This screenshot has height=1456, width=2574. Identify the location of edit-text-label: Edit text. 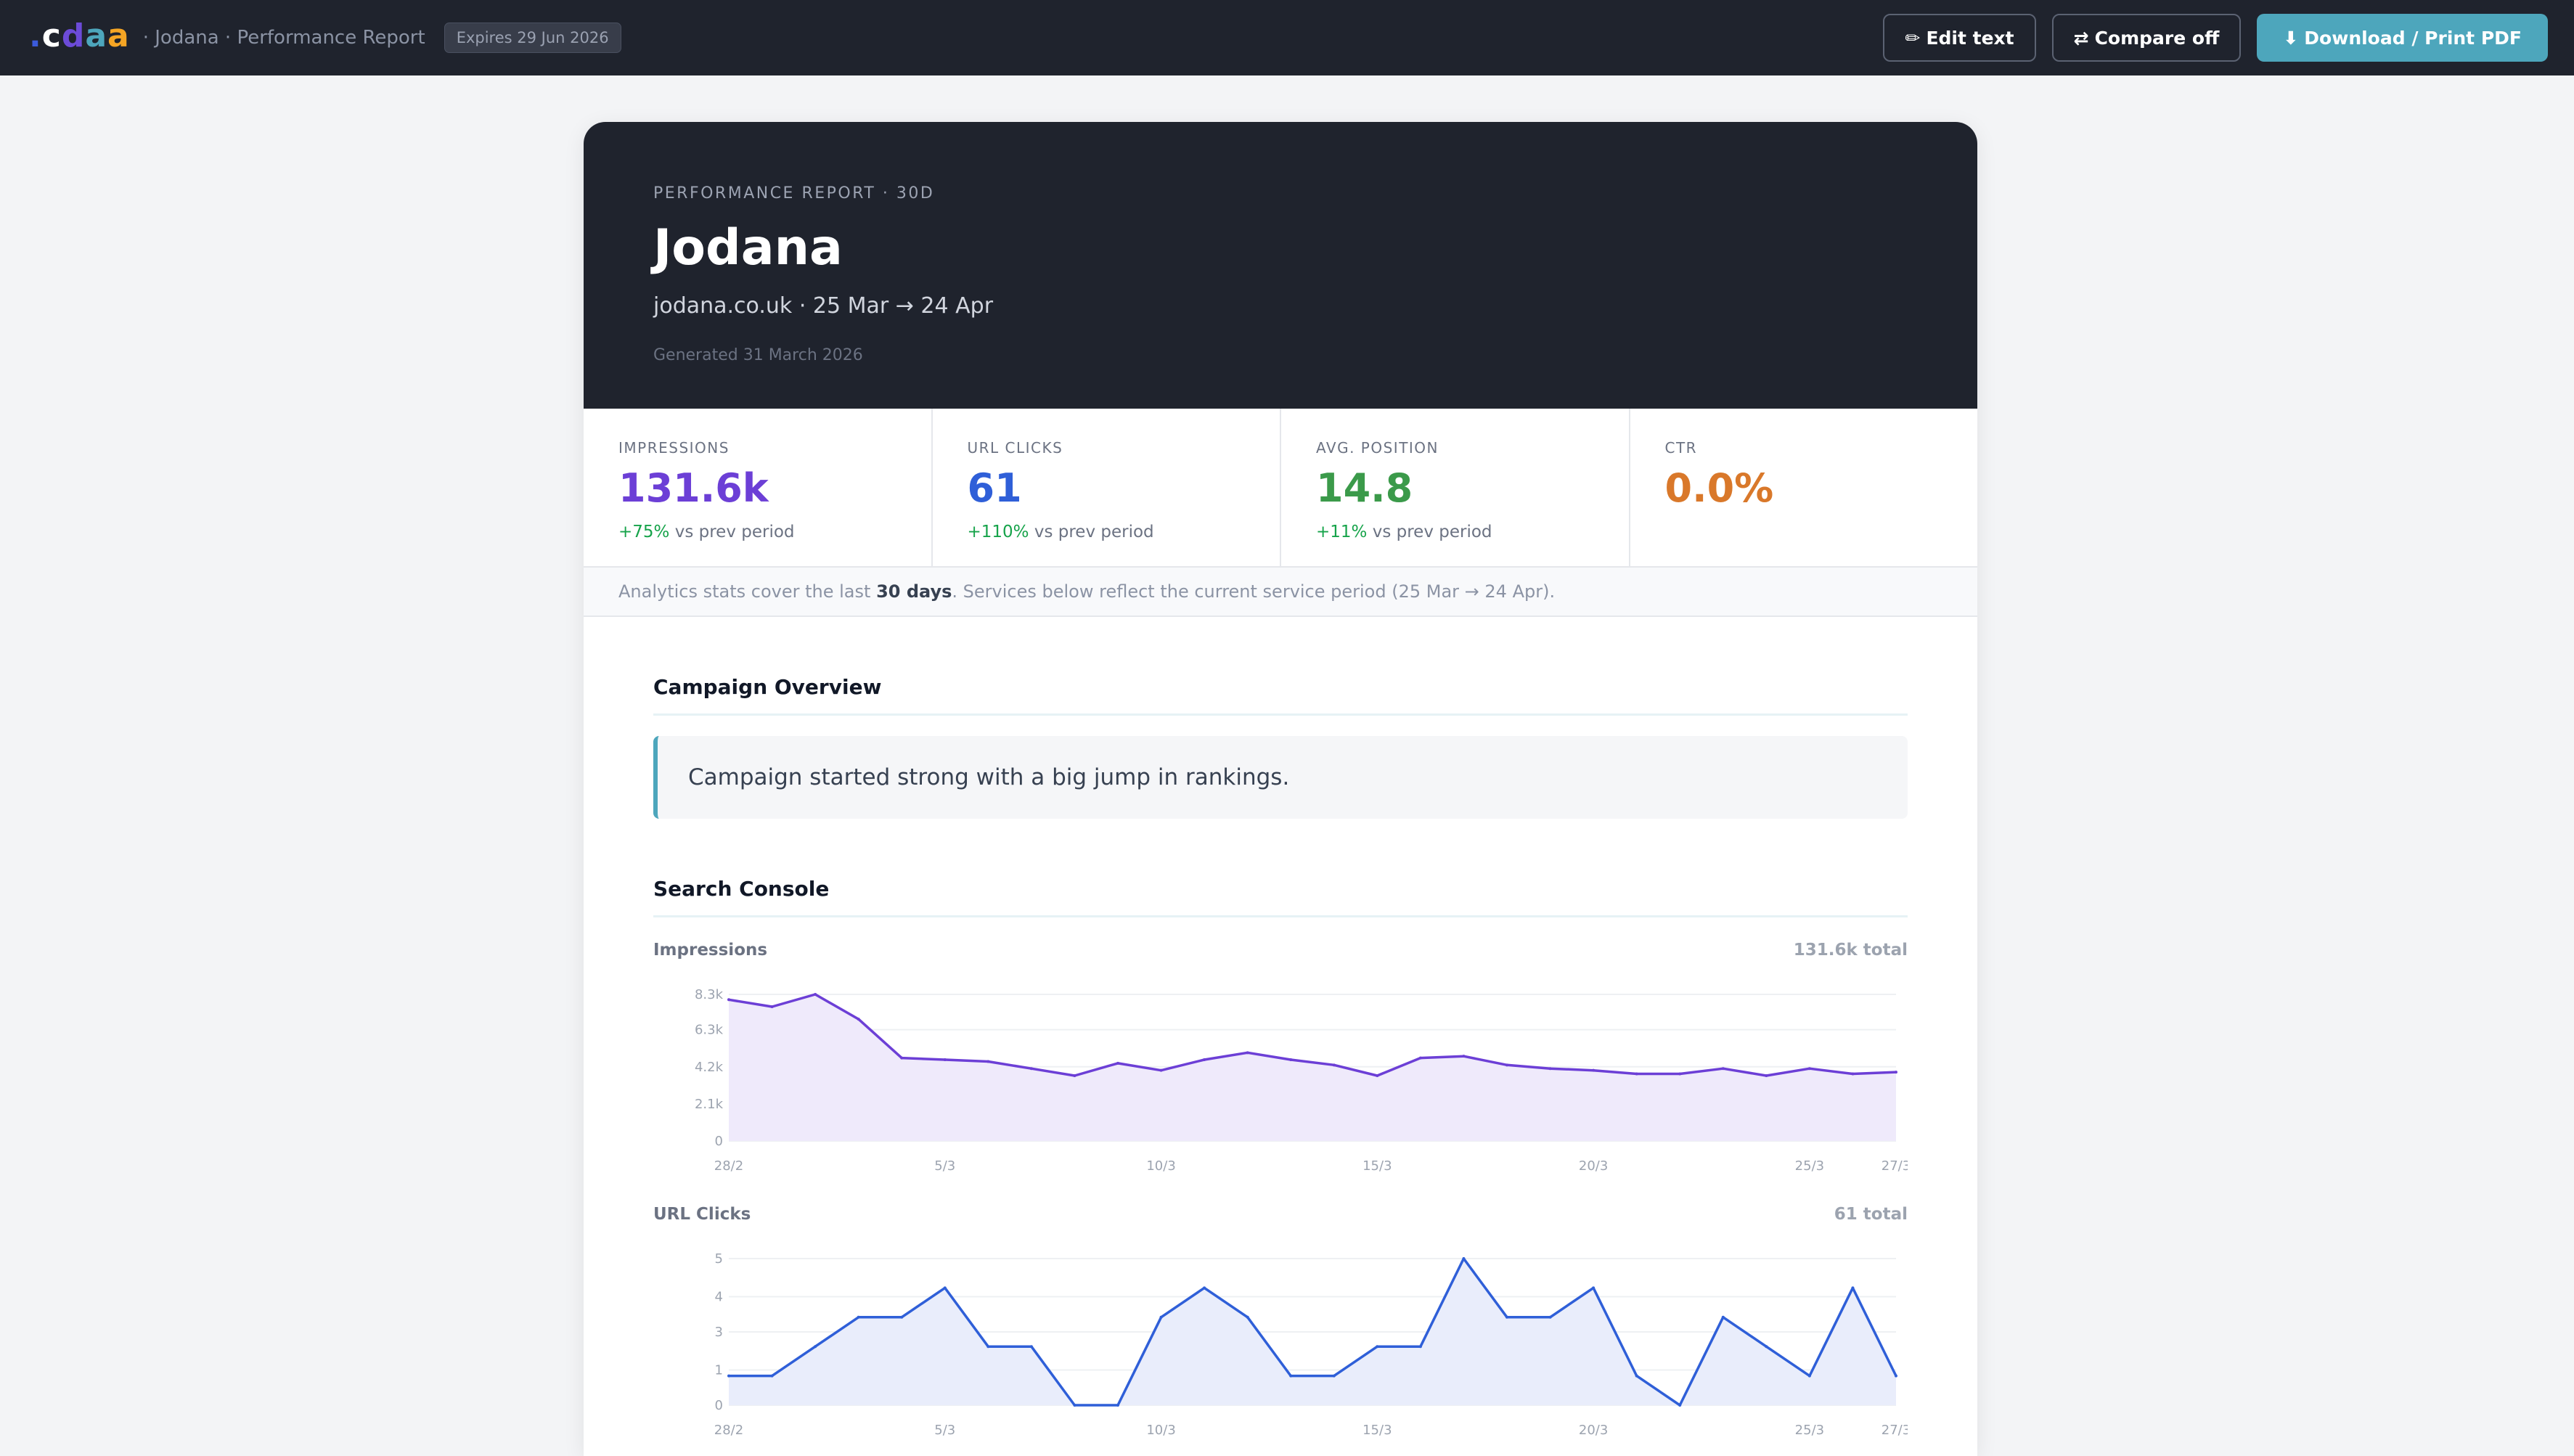
(1970, 38).